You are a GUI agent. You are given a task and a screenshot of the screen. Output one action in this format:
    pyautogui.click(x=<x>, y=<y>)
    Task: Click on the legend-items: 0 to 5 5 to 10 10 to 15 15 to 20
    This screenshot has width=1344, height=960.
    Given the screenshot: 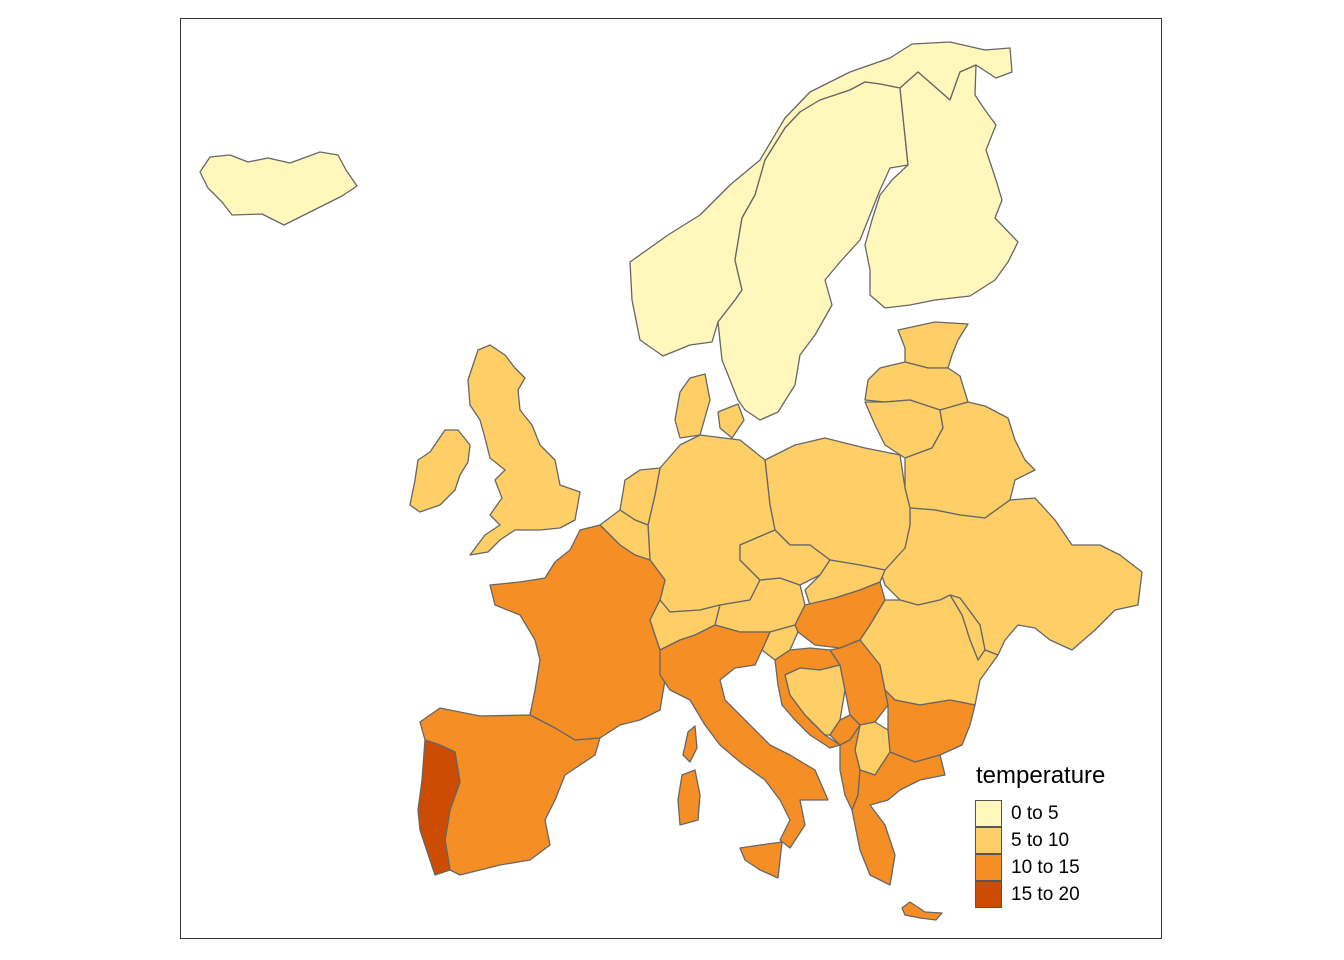 What is the action you would take?
    pyautogui.click(x=1040, y=854)
    